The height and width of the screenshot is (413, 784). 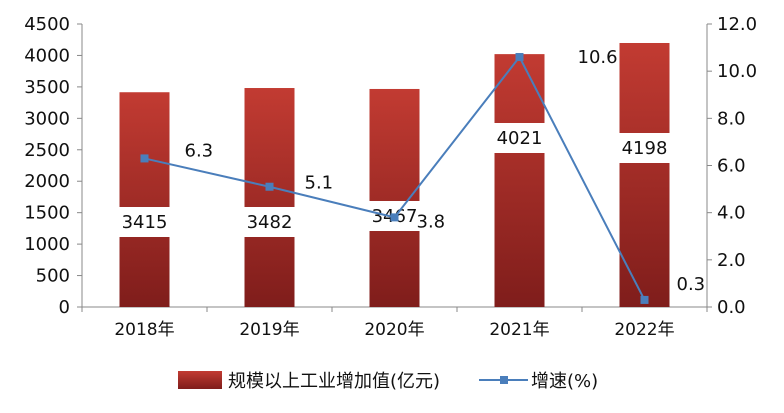 I want to click on y-left-tick-label: 2000, so click(x=47, y=181).